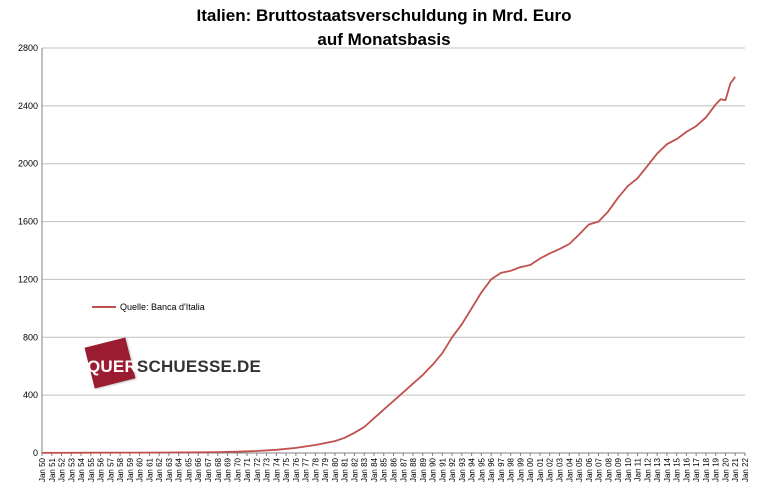 This screenshot has height=497, width=768. I want to click on x-tick-label: Jan 70, so click(237, 469).